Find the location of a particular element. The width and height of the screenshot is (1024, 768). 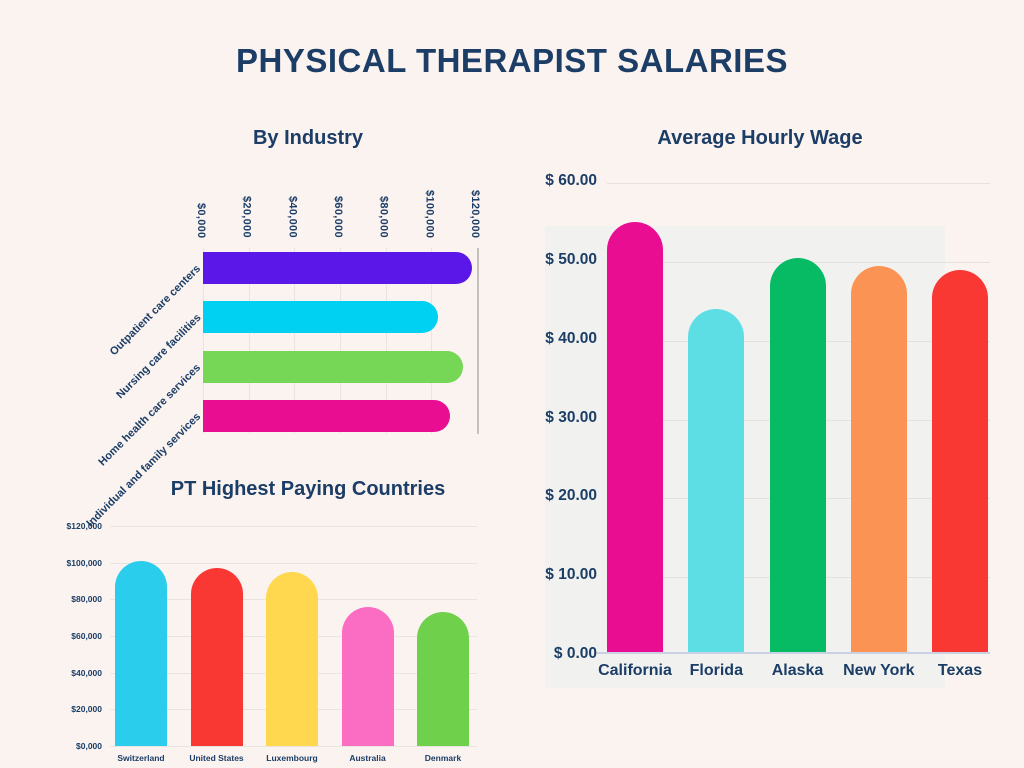

industry-category-label: Home health care services is located at coordinates (150, 415).